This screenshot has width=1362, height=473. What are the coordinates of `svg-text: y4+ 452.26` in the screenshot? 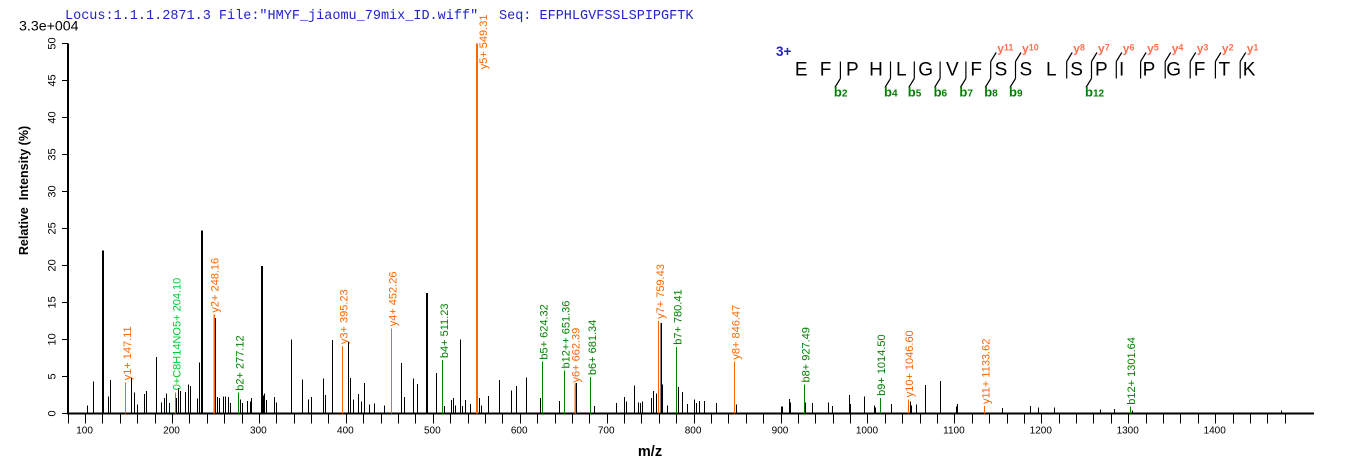 It's located at (394, 299).